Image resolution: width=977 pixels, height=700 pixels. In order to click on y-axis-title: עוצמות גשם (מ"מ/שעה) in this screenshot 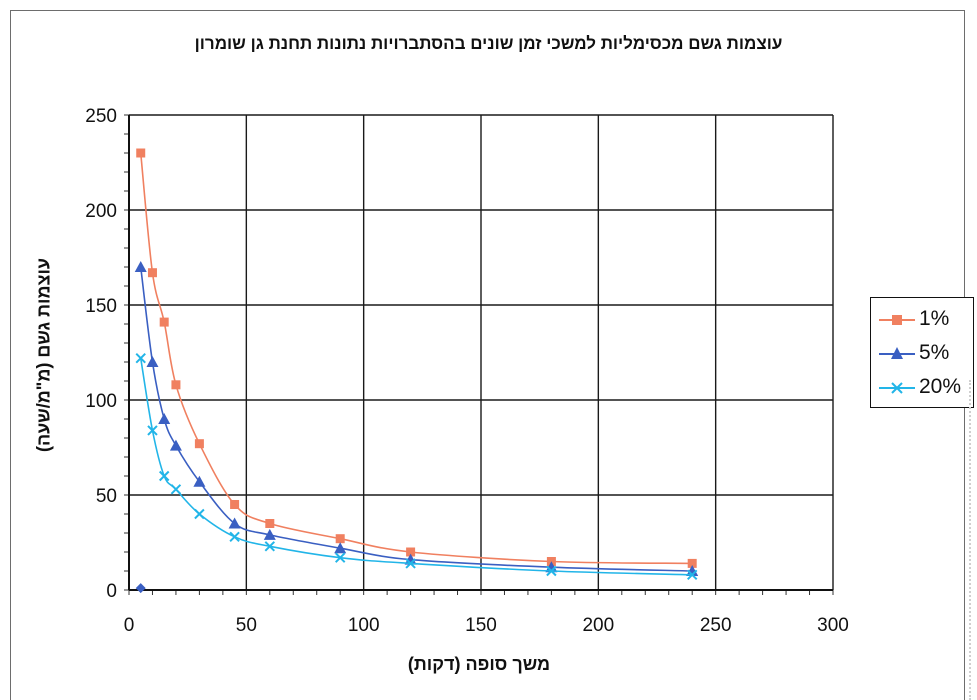, I will do `click(43, 355)`.